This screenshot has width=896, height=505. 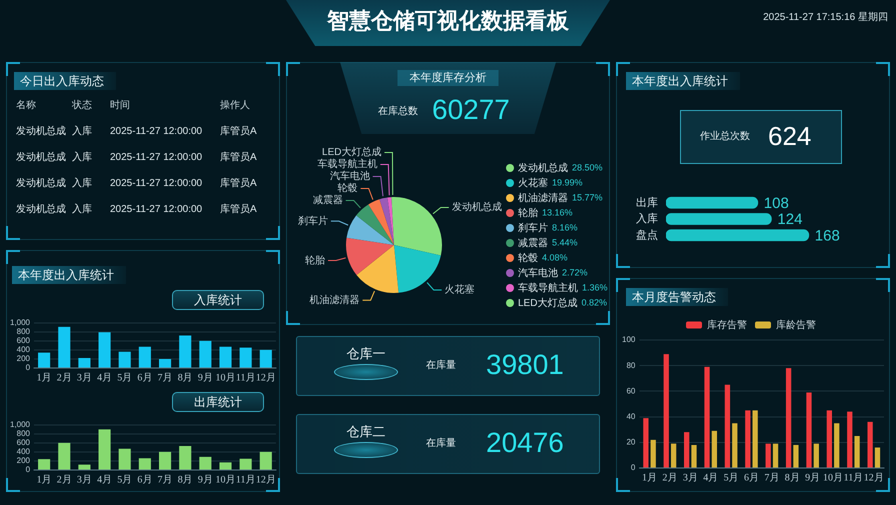 I want to click on y-tick-label: 100, so click(x=629, y=339).